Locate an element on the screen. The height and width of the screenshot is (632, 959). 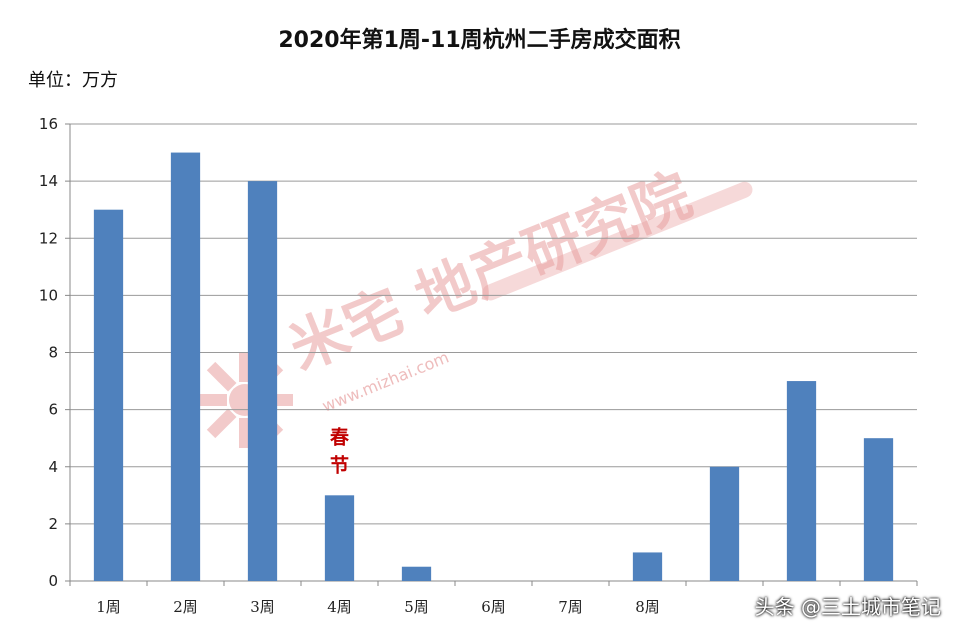
y-tick-label: 14 is located at coordinates (48, 181).